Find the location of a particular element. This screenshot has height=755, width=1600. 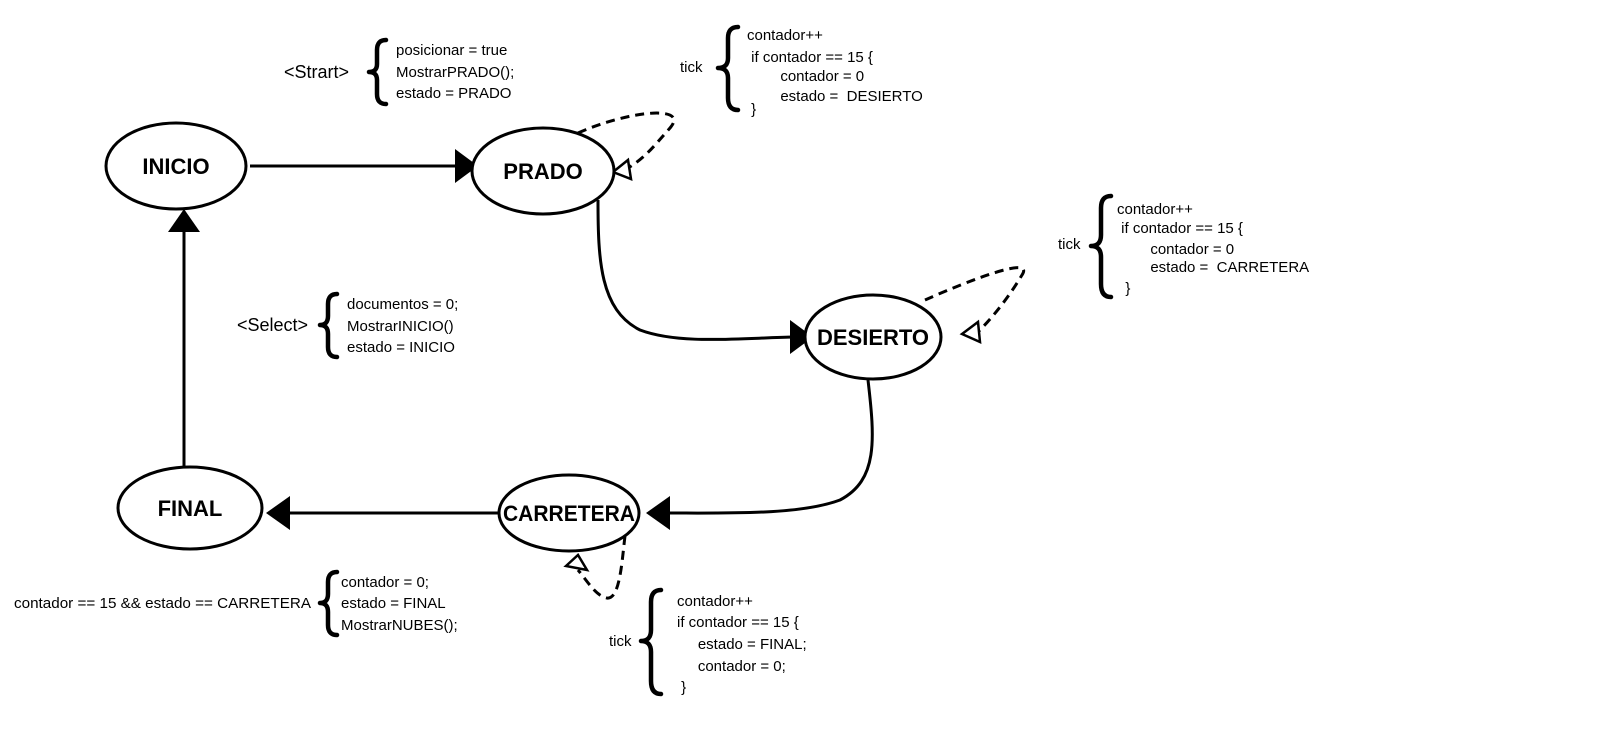

note-carretera-tick-line-3: estado = FINAL; is located at coordinates (742, 644).